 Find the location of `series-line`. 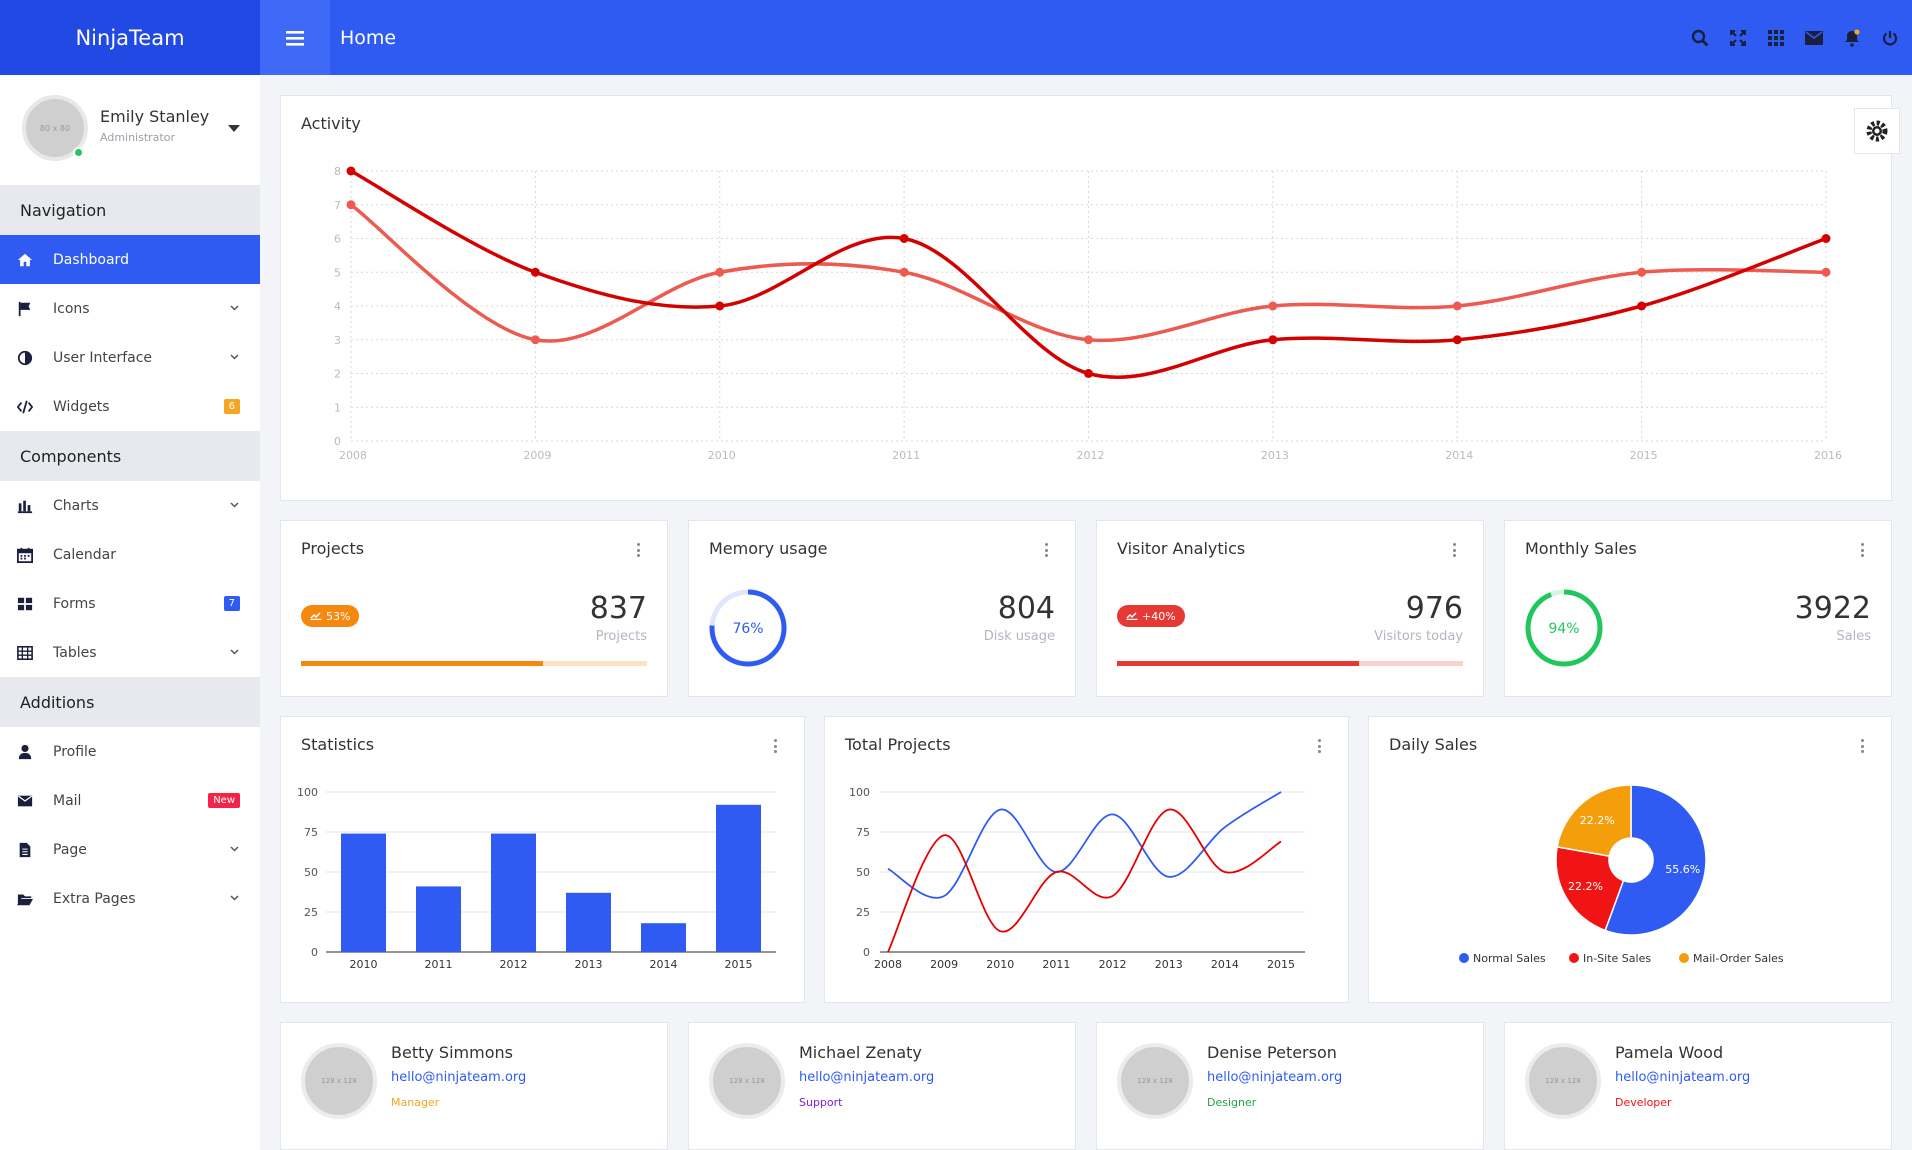

series-line is located at coordinates (1084, 880).